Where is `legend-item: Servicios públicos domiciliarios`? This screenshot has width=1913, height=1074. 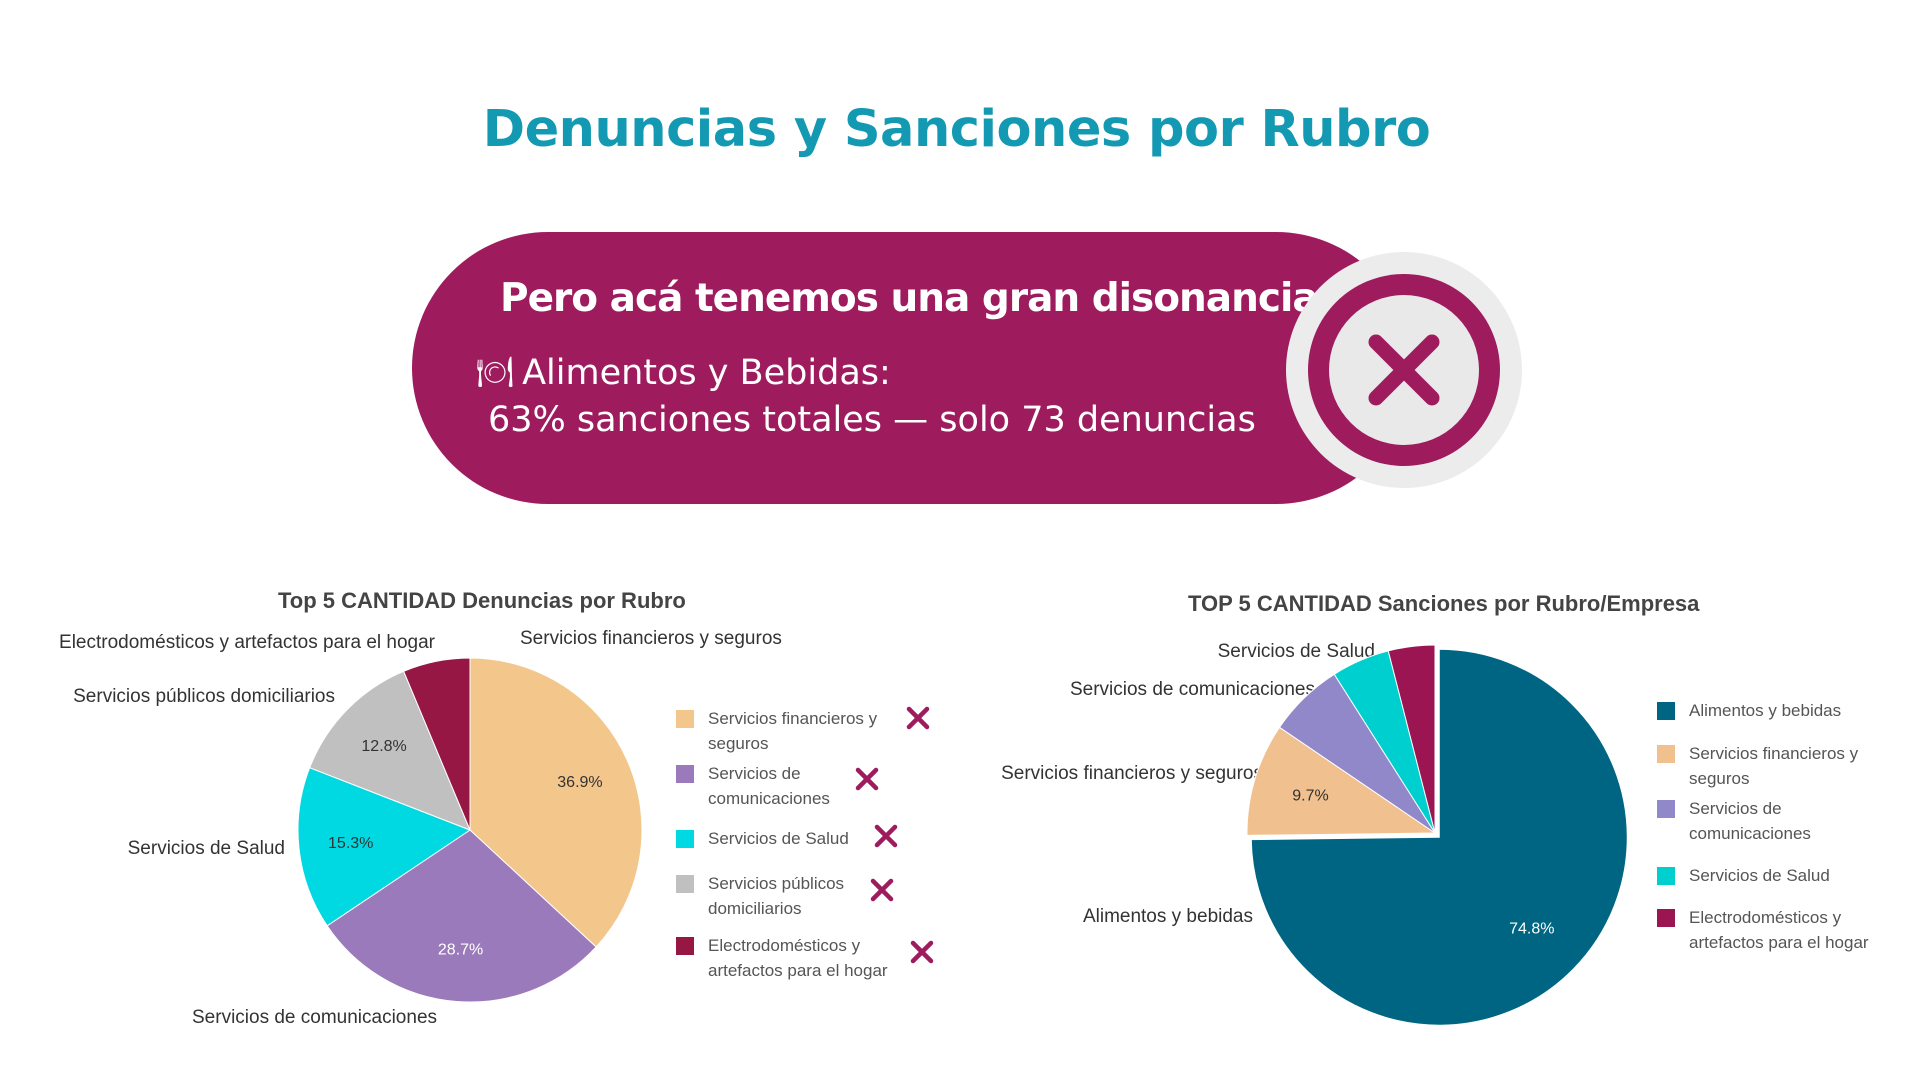 legend-item: Servicios públicos domiciliarios is located at coordinates (792, 896).